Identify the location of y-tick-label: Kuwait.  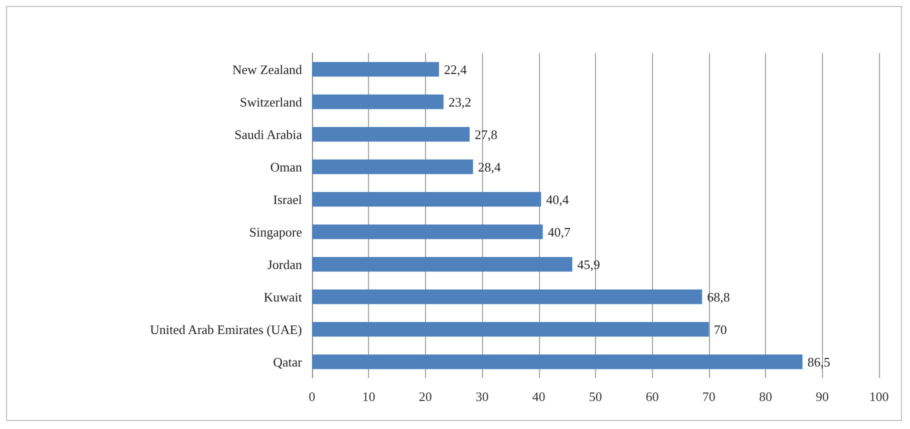
(283, 296).